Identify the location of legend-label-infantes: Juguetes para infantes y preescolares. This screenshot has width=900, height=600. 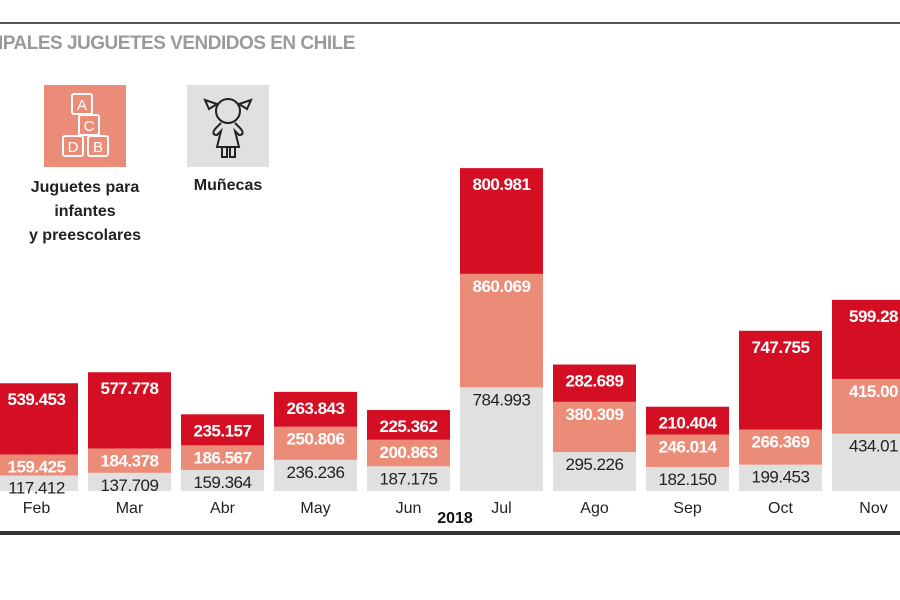
(85, 212).